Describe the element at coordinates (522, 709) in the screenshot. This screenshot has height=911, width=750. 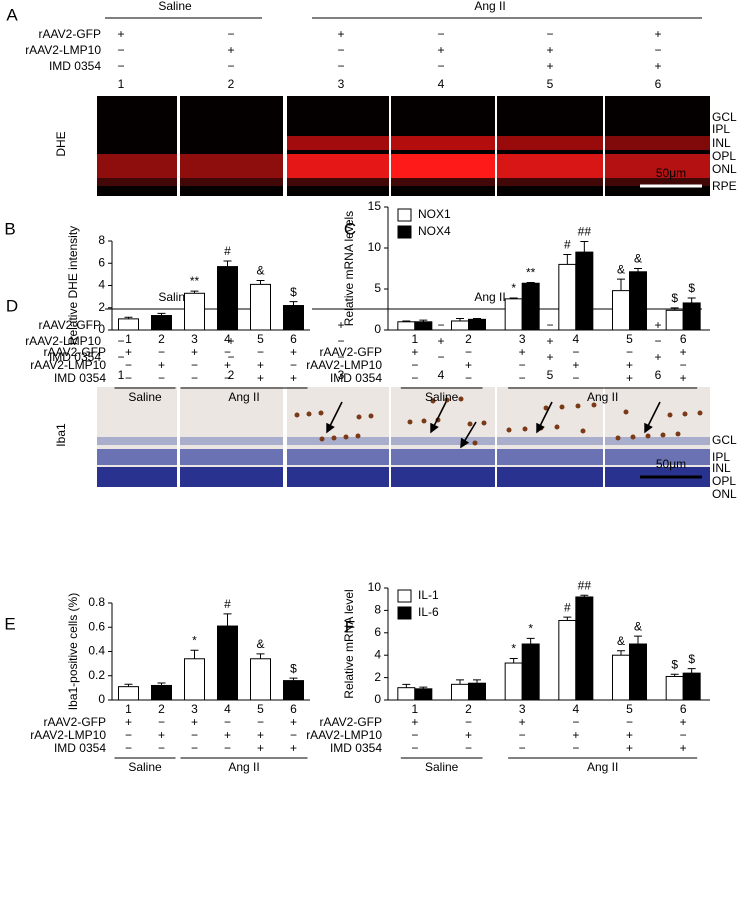
I see `x-tick-label: 3` at that location.